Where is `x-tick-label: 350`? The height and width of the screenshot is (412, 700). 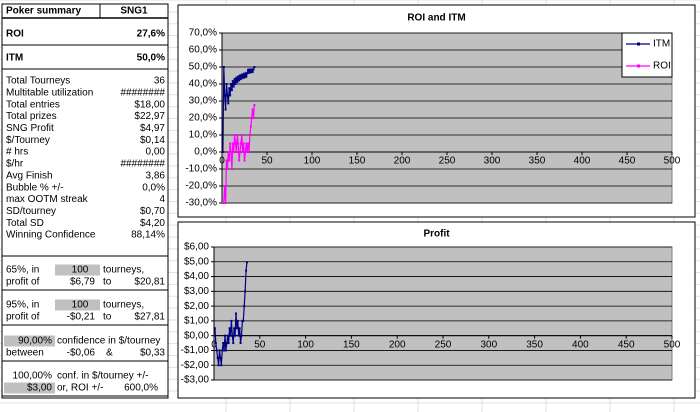 x-tick-label: 350 is located at coordinates (534, 344).